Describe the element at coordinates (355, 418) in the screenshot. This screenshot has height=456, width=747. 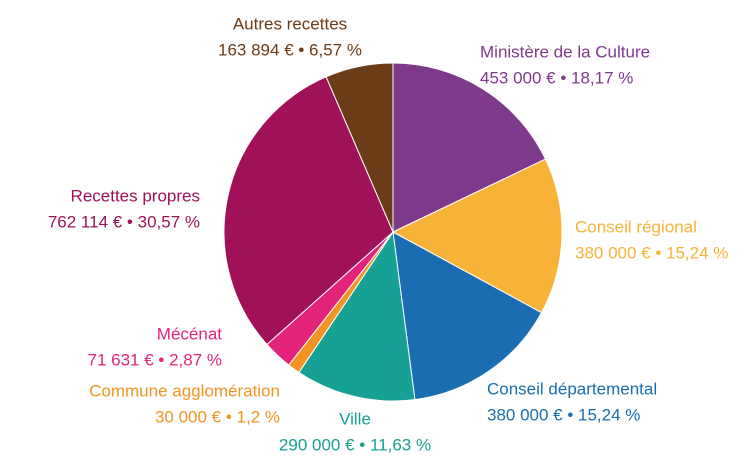
I see `slice-label: Ville` at that location.